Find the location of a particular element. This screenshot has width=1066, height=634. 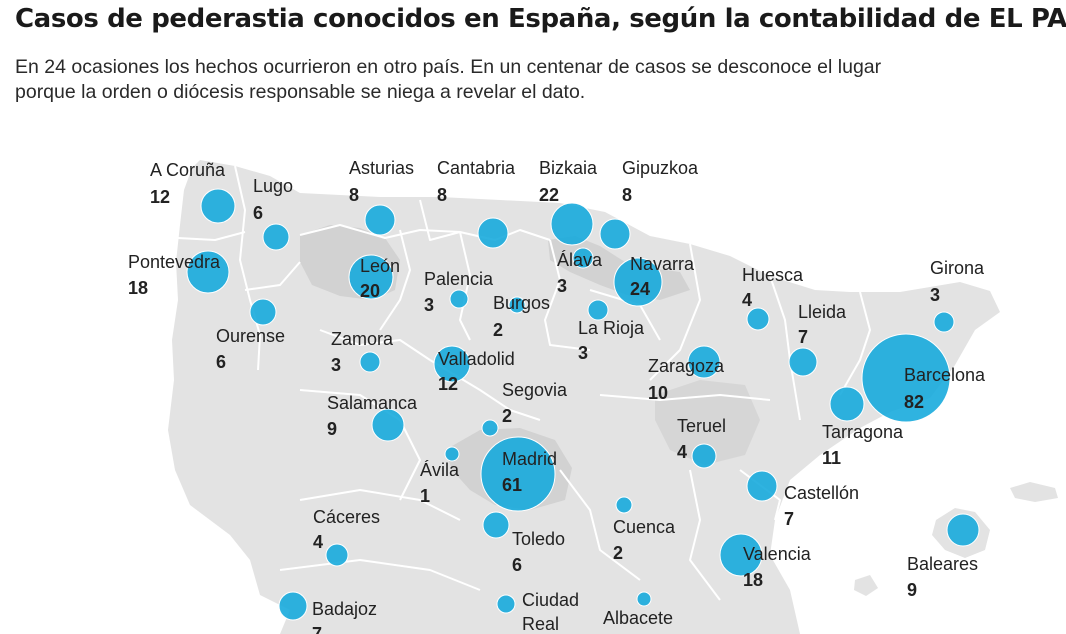

border-caceres-toledo is located at coordinates (380, 505).